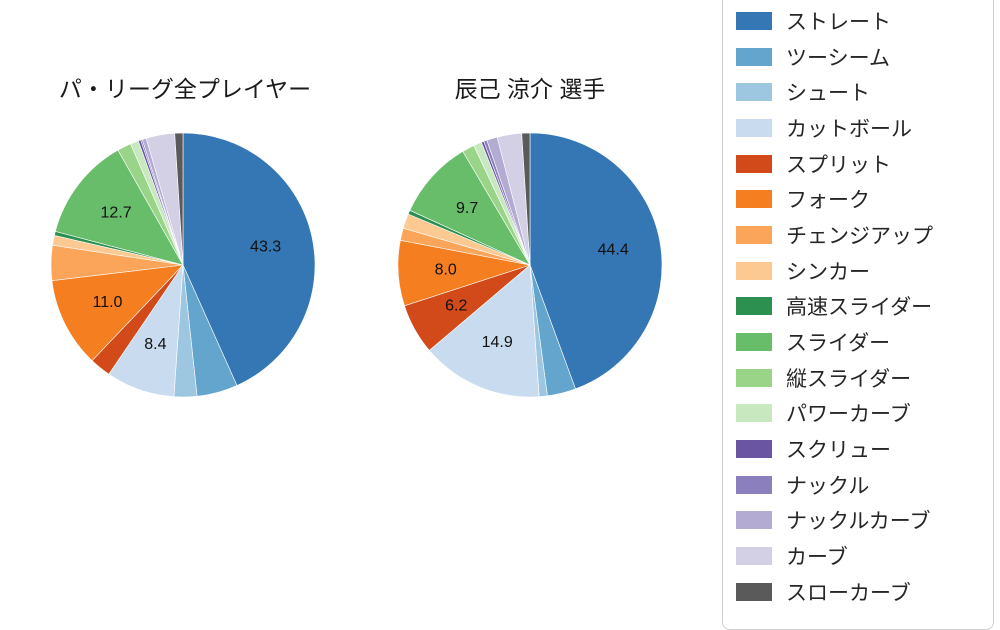  I want to click on chart-title-right: 辰己 涼介 選手, so click(530, 89).